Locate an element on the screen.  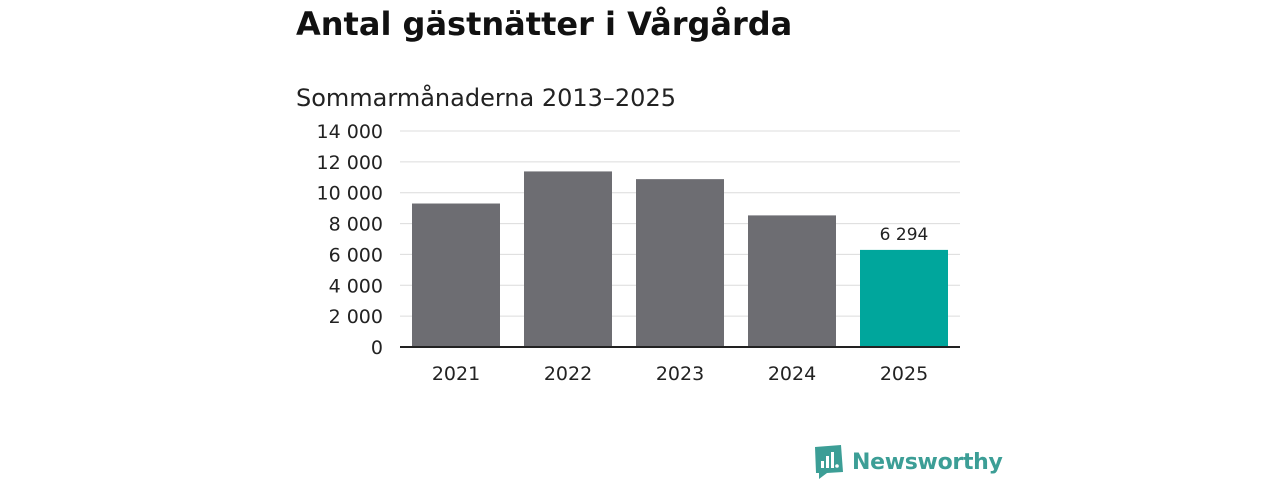
data-labels: 6 294 is located at coordinates (904, 235).